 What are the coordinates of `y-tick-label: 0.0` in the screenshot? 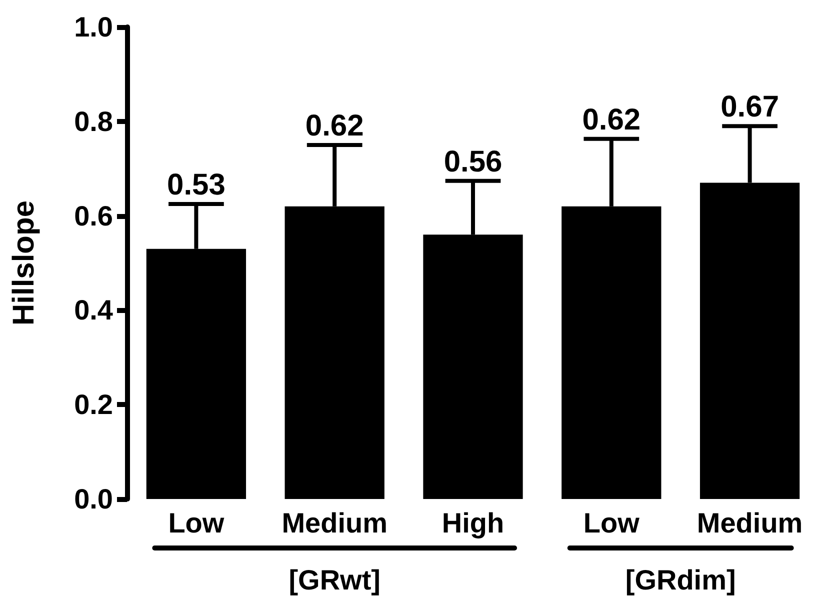 It's located at (93, 499).